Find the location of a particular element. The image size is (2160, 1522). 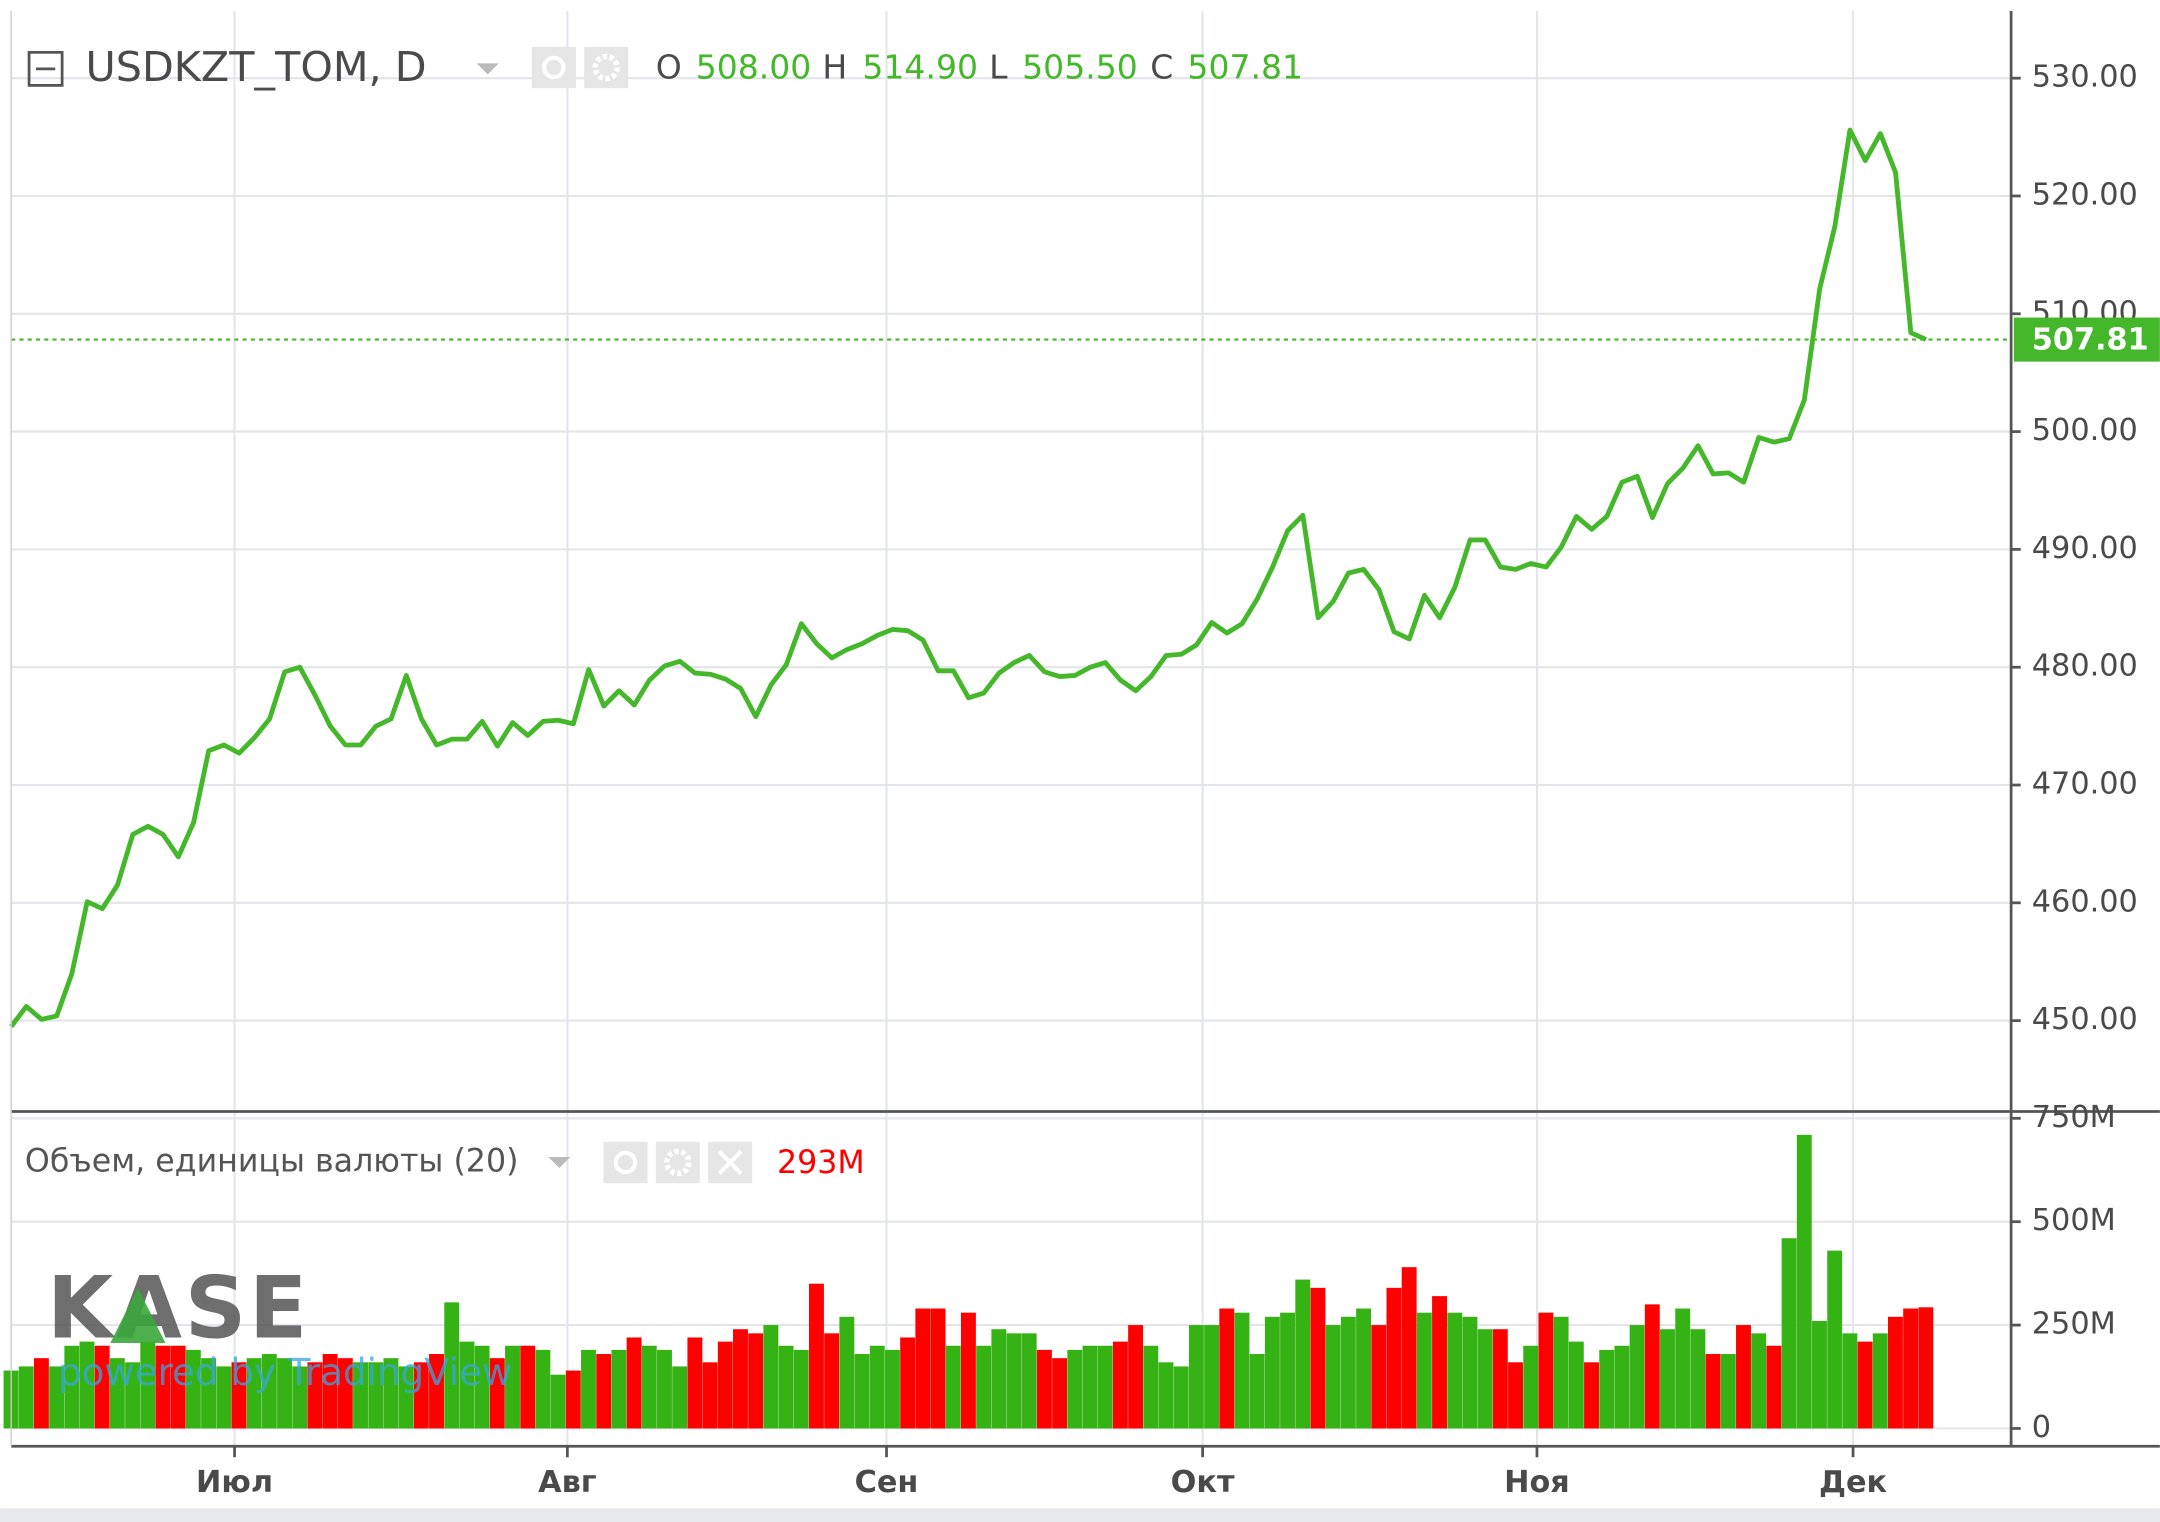

y-tick-label: 0 is located at coordinates (2041, 1427).